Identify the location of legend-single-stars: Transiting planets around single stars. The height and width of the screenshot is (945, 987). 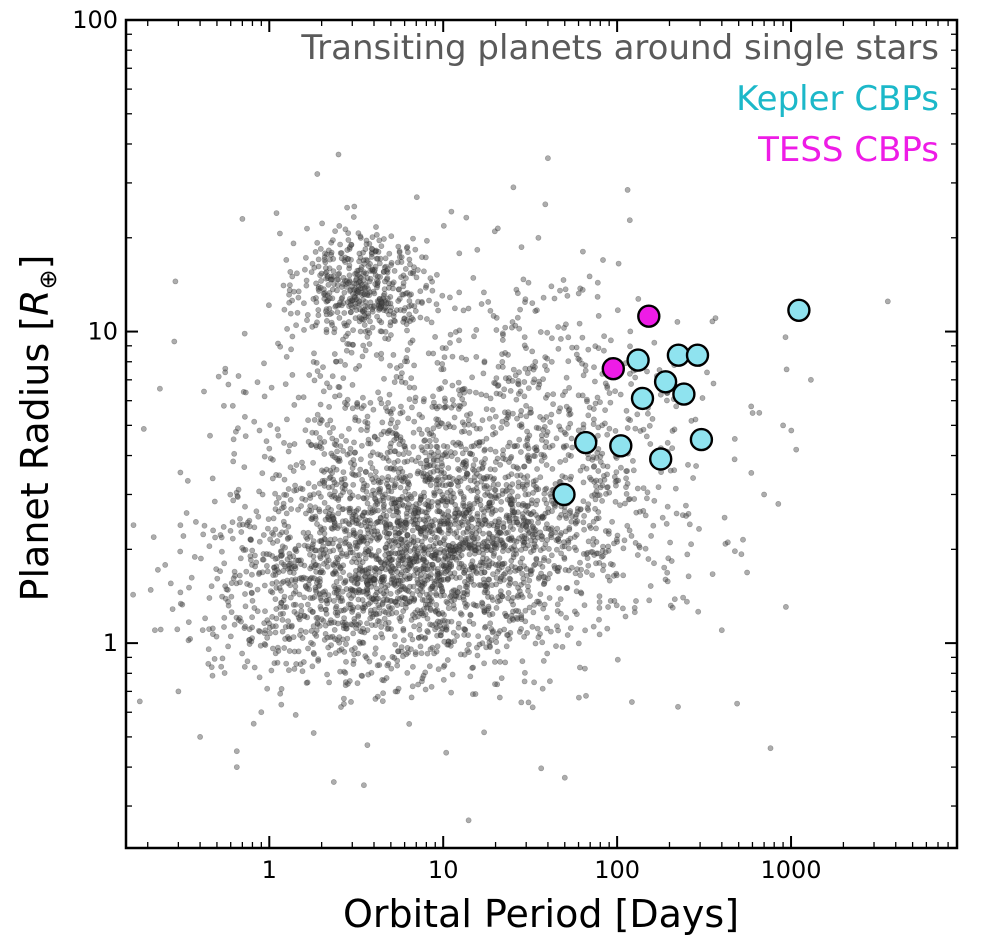
(619, 48).